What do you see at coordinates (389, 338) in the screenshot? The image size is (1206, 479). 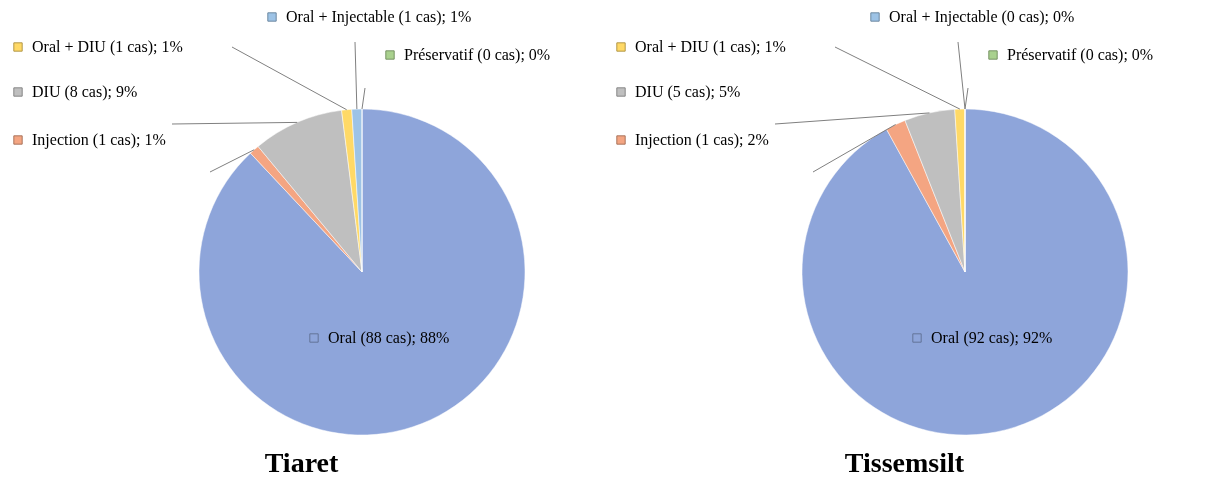 I see `legend-label: Oral (88 cas); 88%` at bounding box center [389, 338].